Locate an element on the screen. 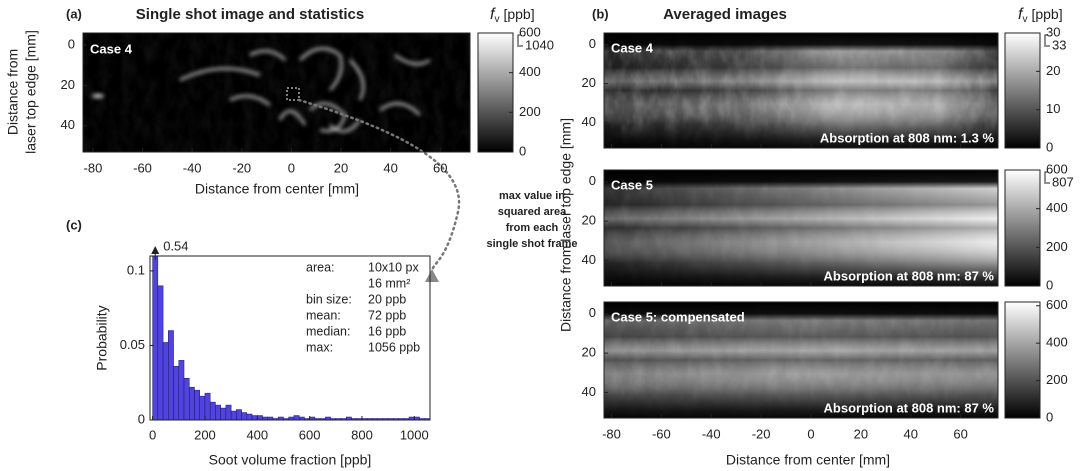  y-axis-label: Probability is located at coordinates (102, 337).